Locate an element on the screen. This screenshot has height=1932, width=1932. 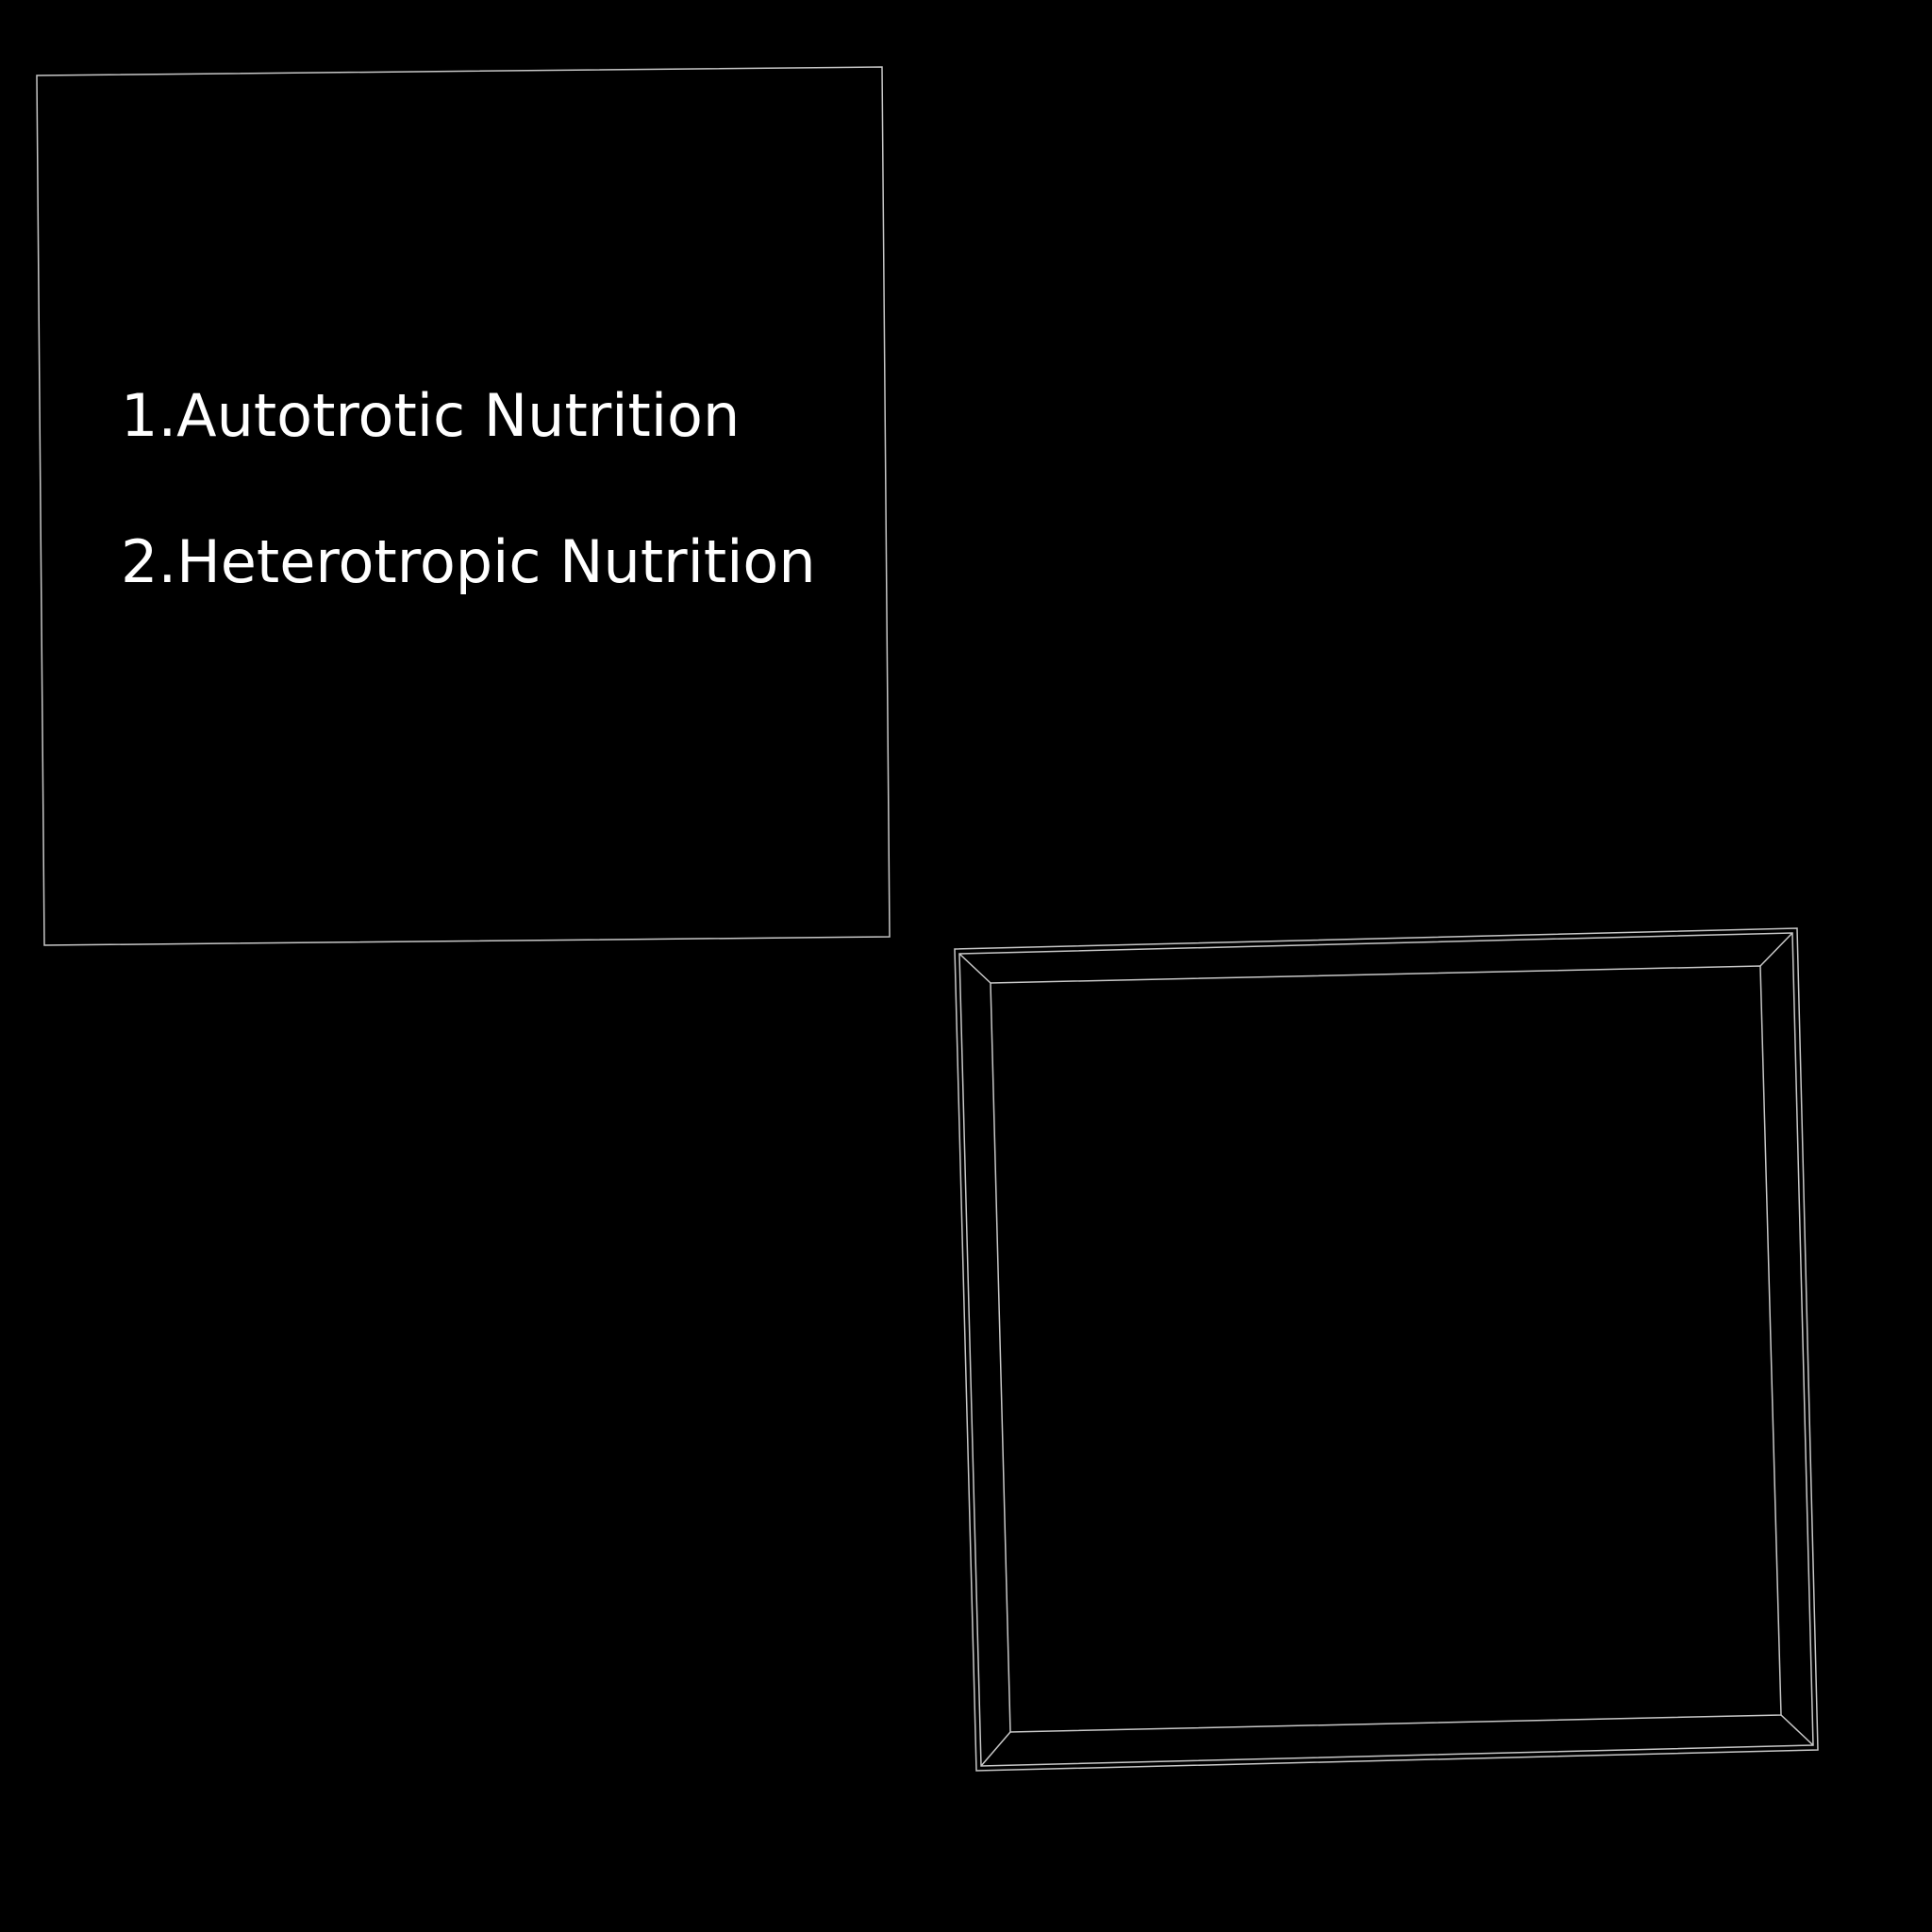
list-item-autotrotic-nutrition: 1.Autotrotic Nutrition is located at coordinates (431, 415).